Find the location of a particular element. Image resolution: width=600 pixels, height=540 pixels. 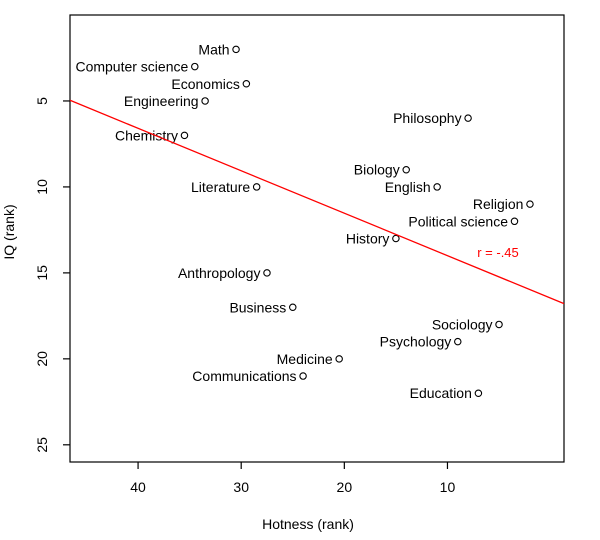

y-axis-tick-label: 20 is located at coordinates (42, 359).